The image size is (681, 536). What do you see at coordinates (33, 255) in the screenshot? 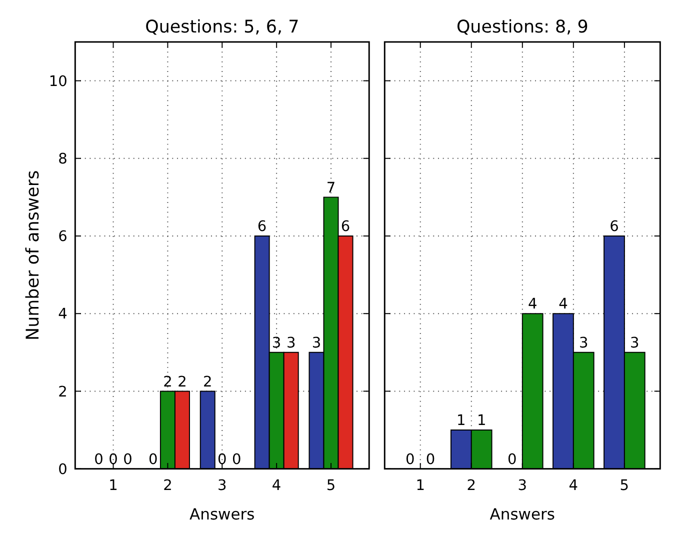
I see `y-axis-title: Number of answers` at bounding box center [33, 255].